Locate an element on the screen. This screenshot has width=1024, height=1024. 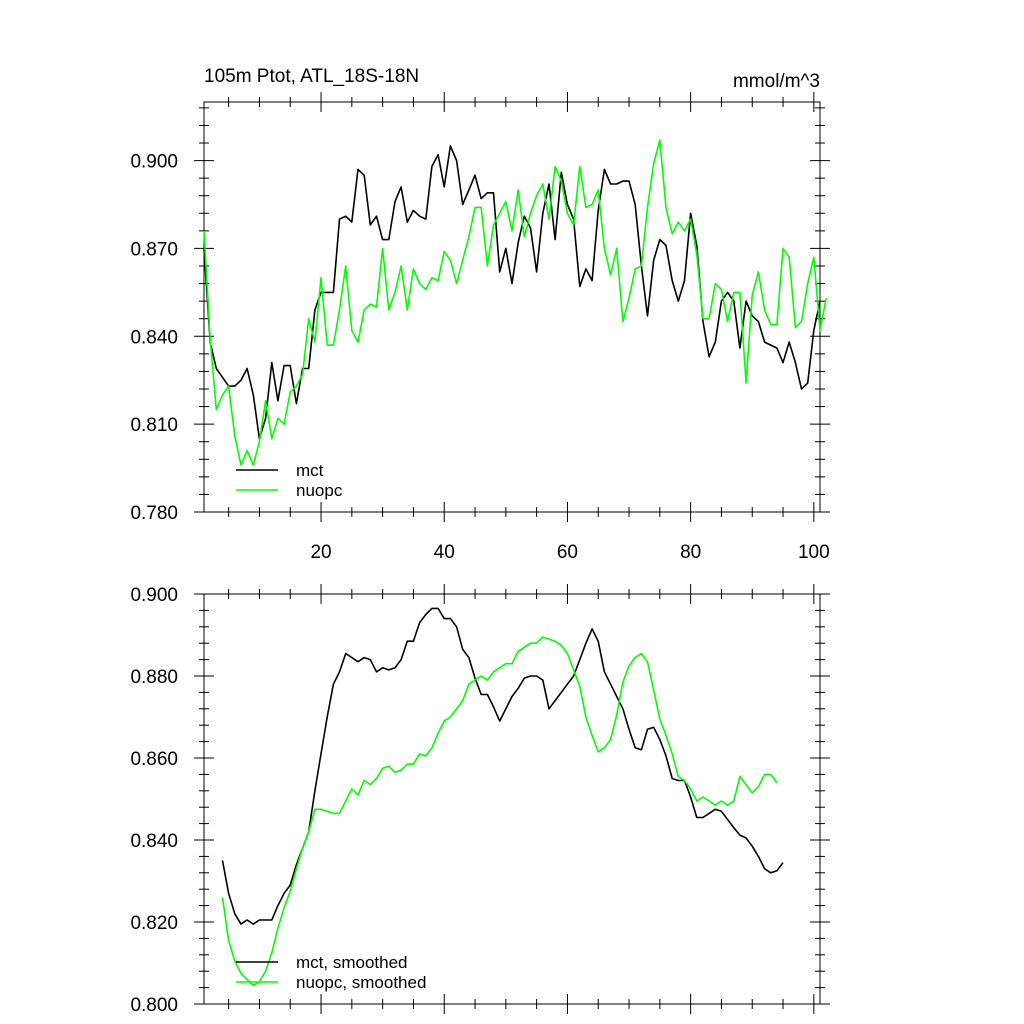
bottom-legend: mct, smoothed nuopc, smoothed is located at coordinates (331, 972).